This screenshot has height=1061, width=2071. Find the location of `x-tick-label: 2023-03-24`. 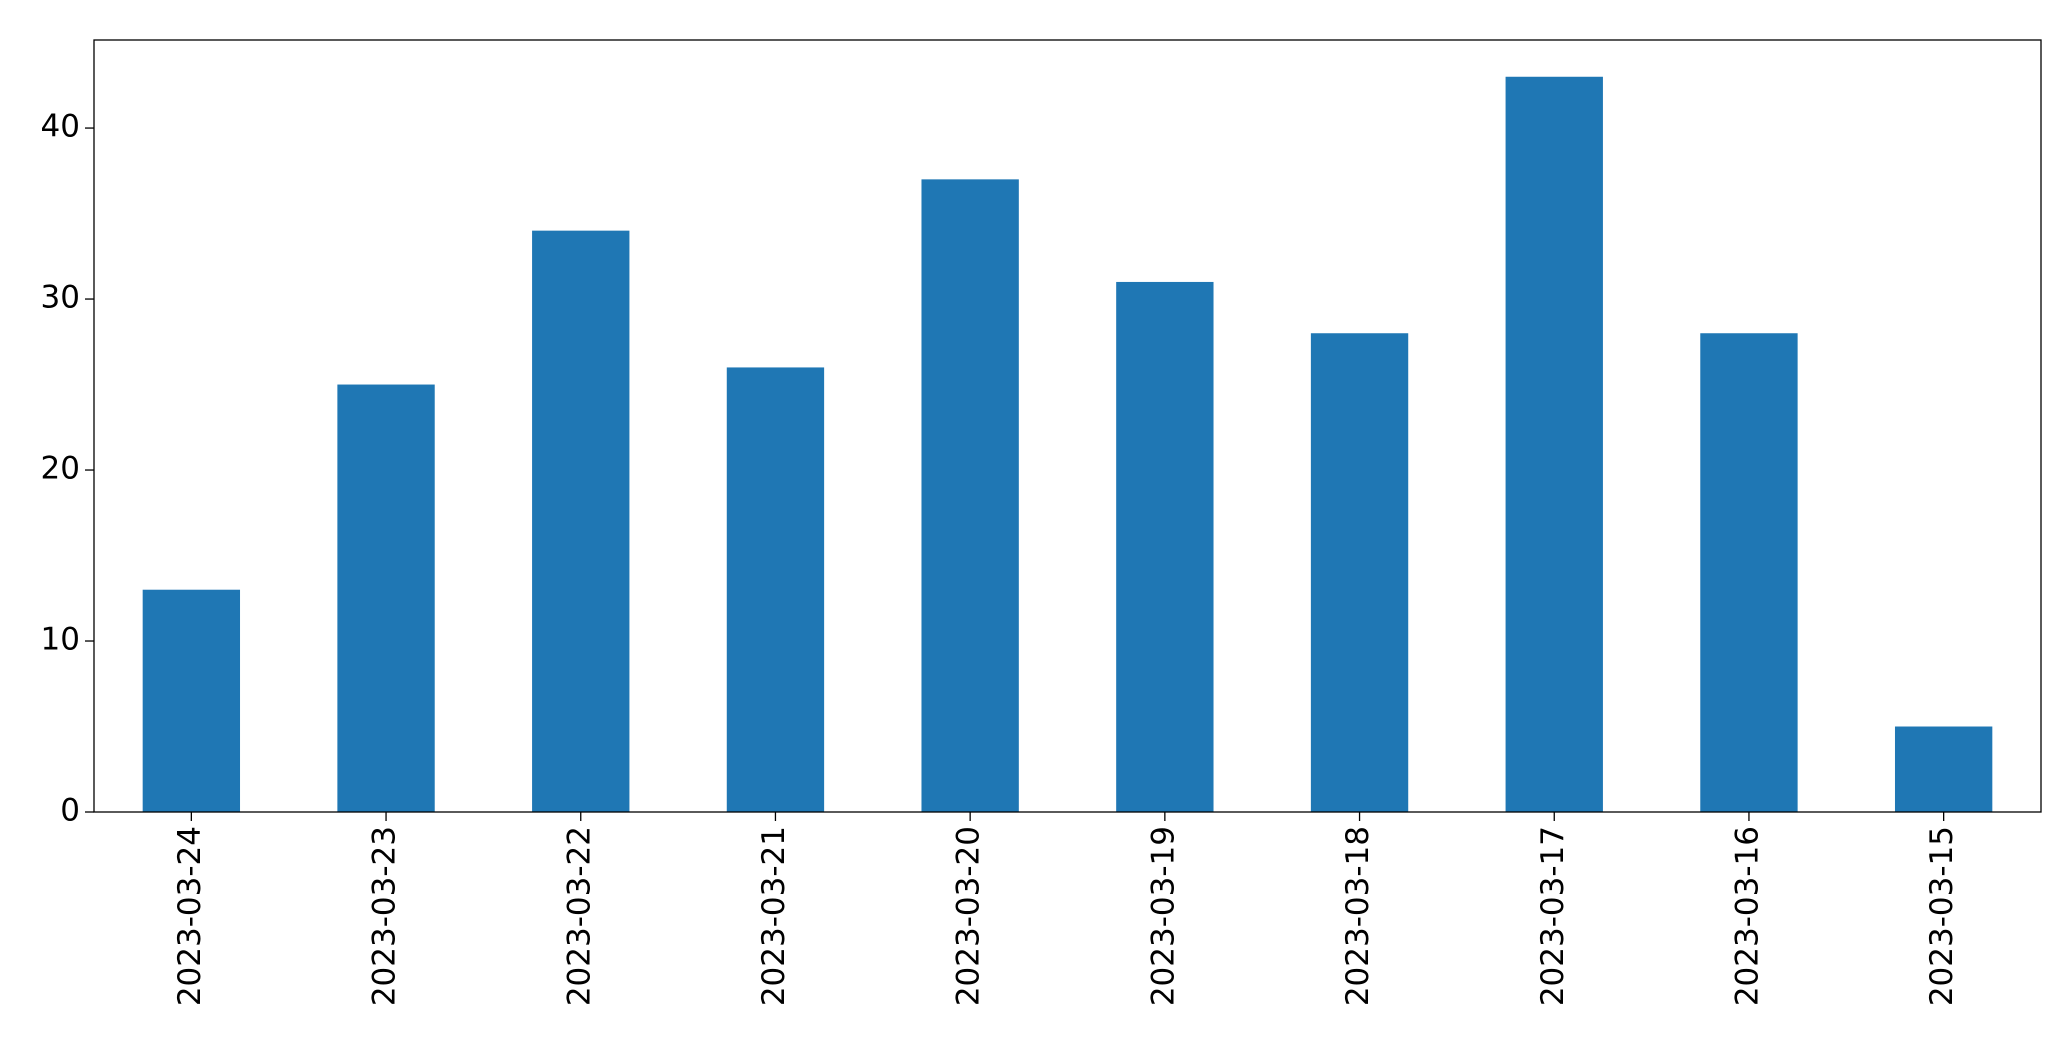

x-tick-label: 2023-03-24 is located at coordinates (190, 916).